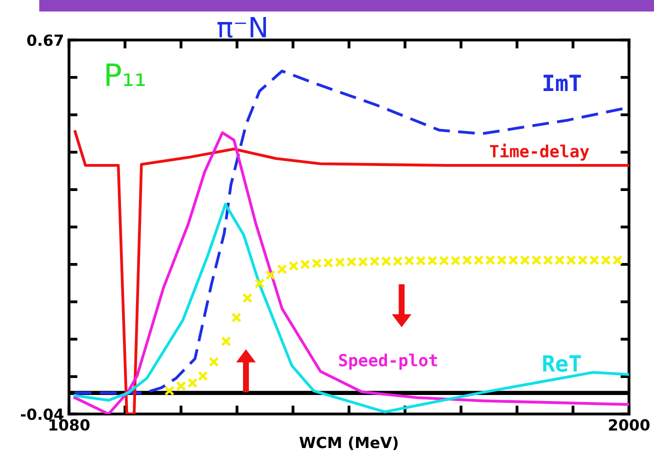 The height and width of the screenshot is (462, 654). What do you see at coordinates (42, 414) in the screenshot?
I see `y-tick-label: -0.04` at bounding box center [42, 414].